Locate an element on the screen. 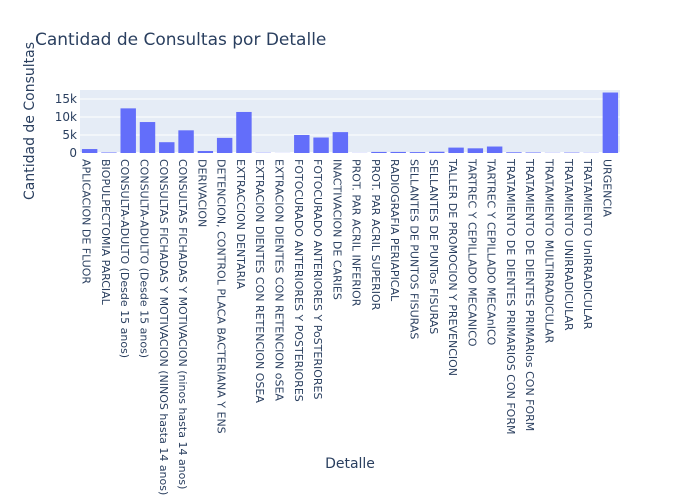 The height and width of the screenshot is (504, 700). y-tick-label: 10k is located at coordinates (66, 117).